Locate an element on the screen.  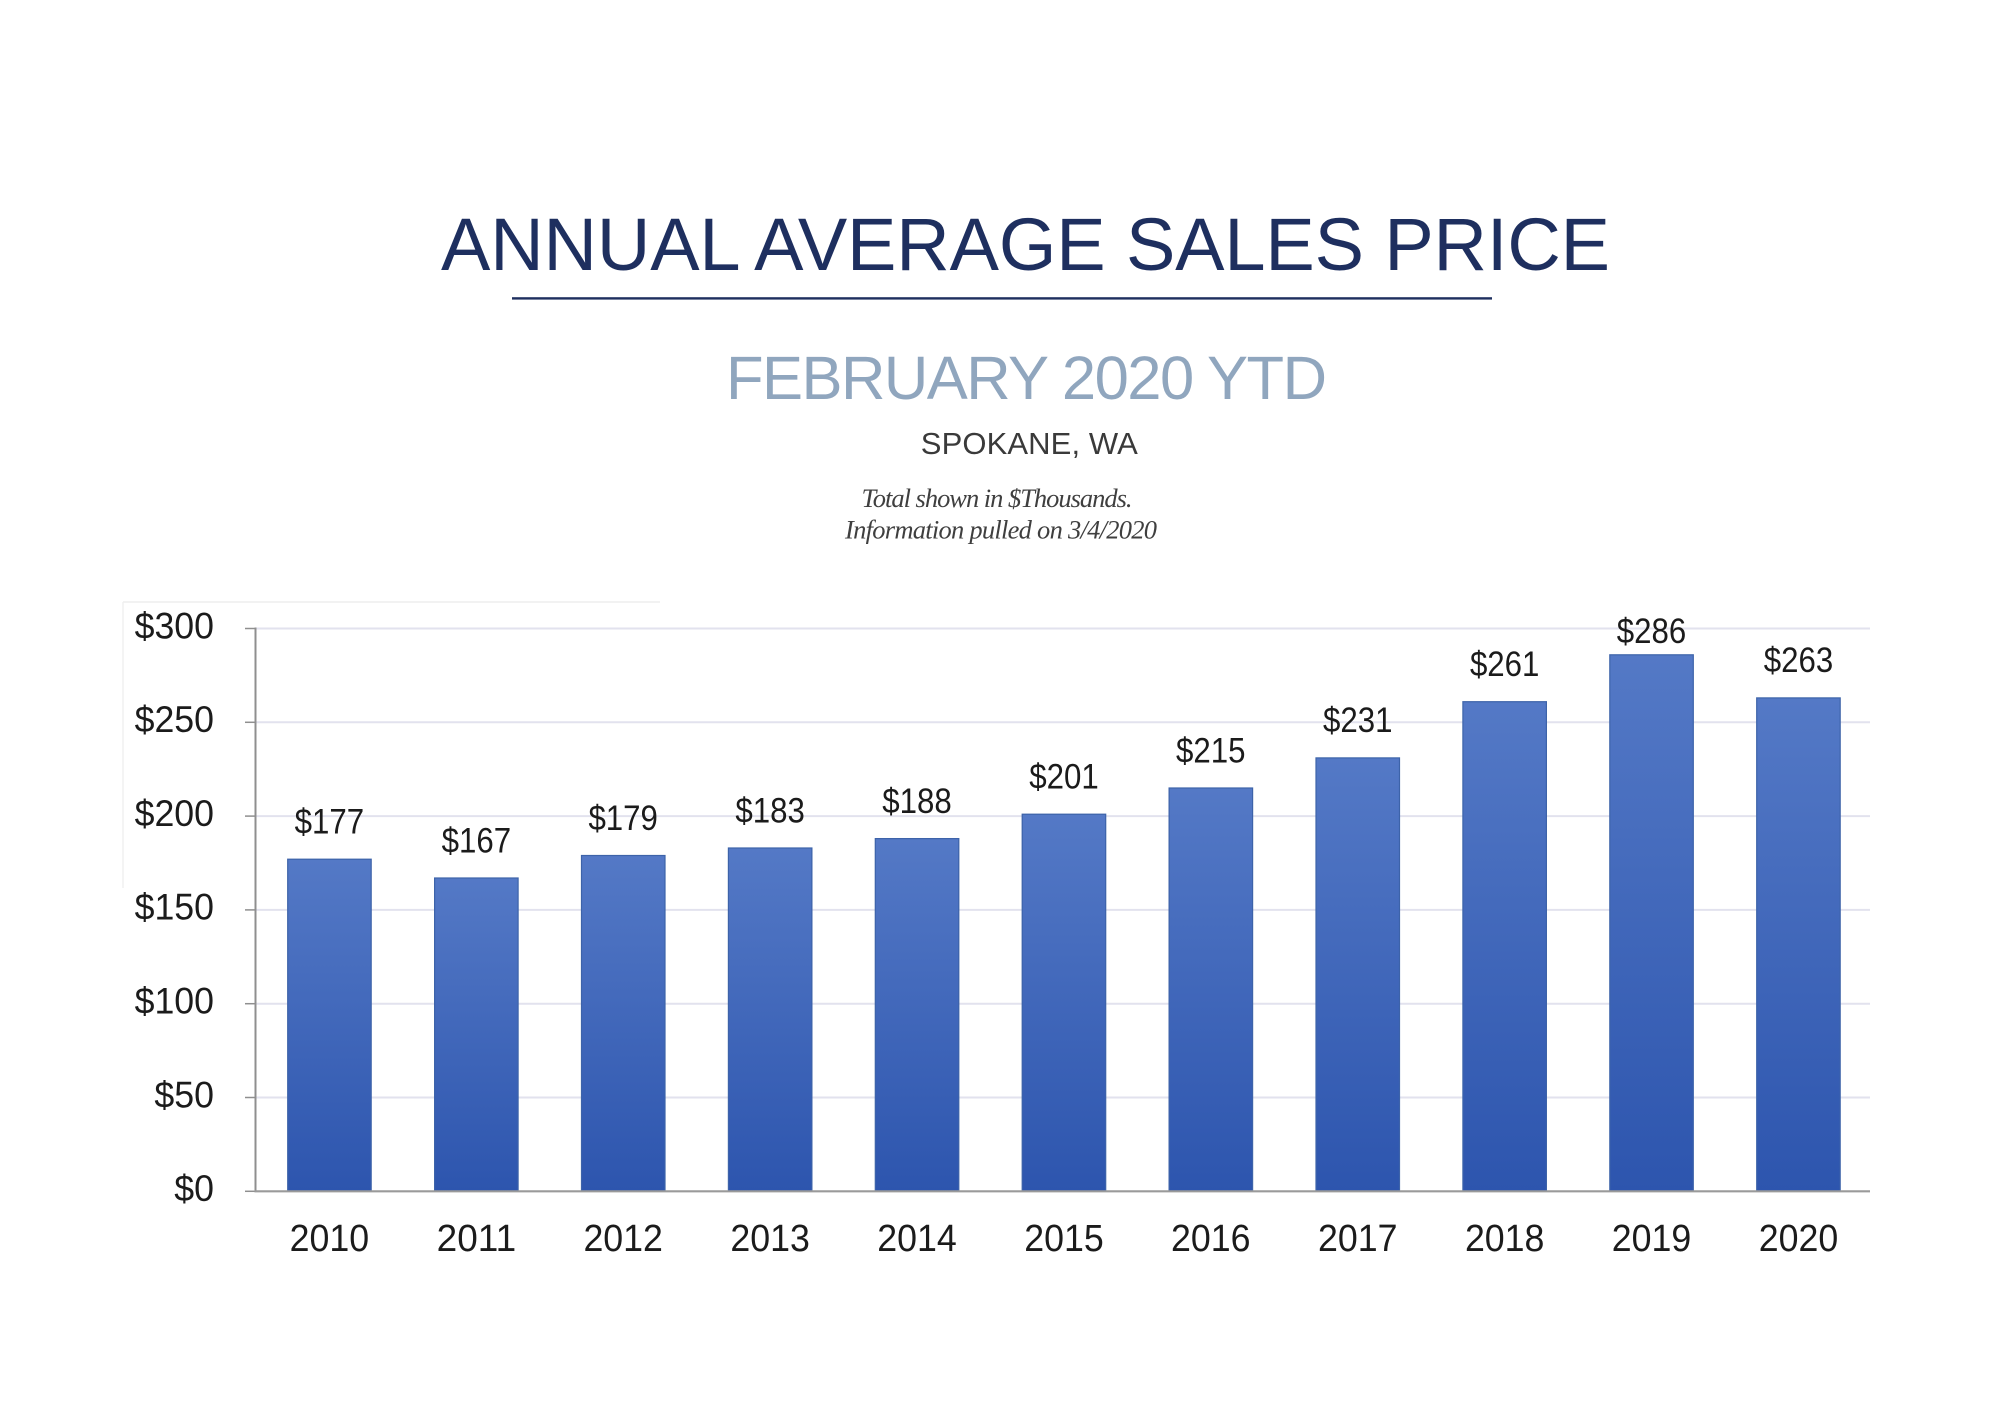
svg-text: FEBRUARY 2020 YTD is located at coordinates (1026, 378).